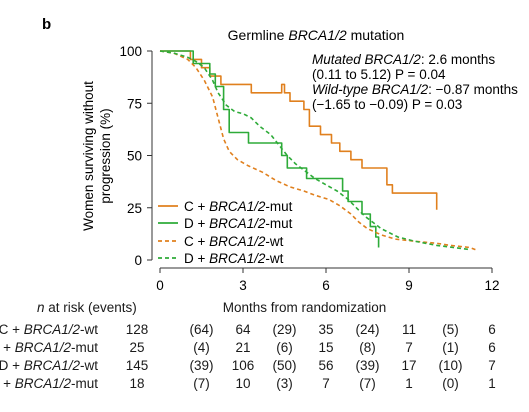 This screenshot has width=529, height=412. What do you see at coordinates (264, 386) in the screenshot?
I see `risk-table-row: D + BRCA1/2-mut 18 (7) 10 (3) 7 (7) 1 (0) 1` at bounding box center [264, 386].